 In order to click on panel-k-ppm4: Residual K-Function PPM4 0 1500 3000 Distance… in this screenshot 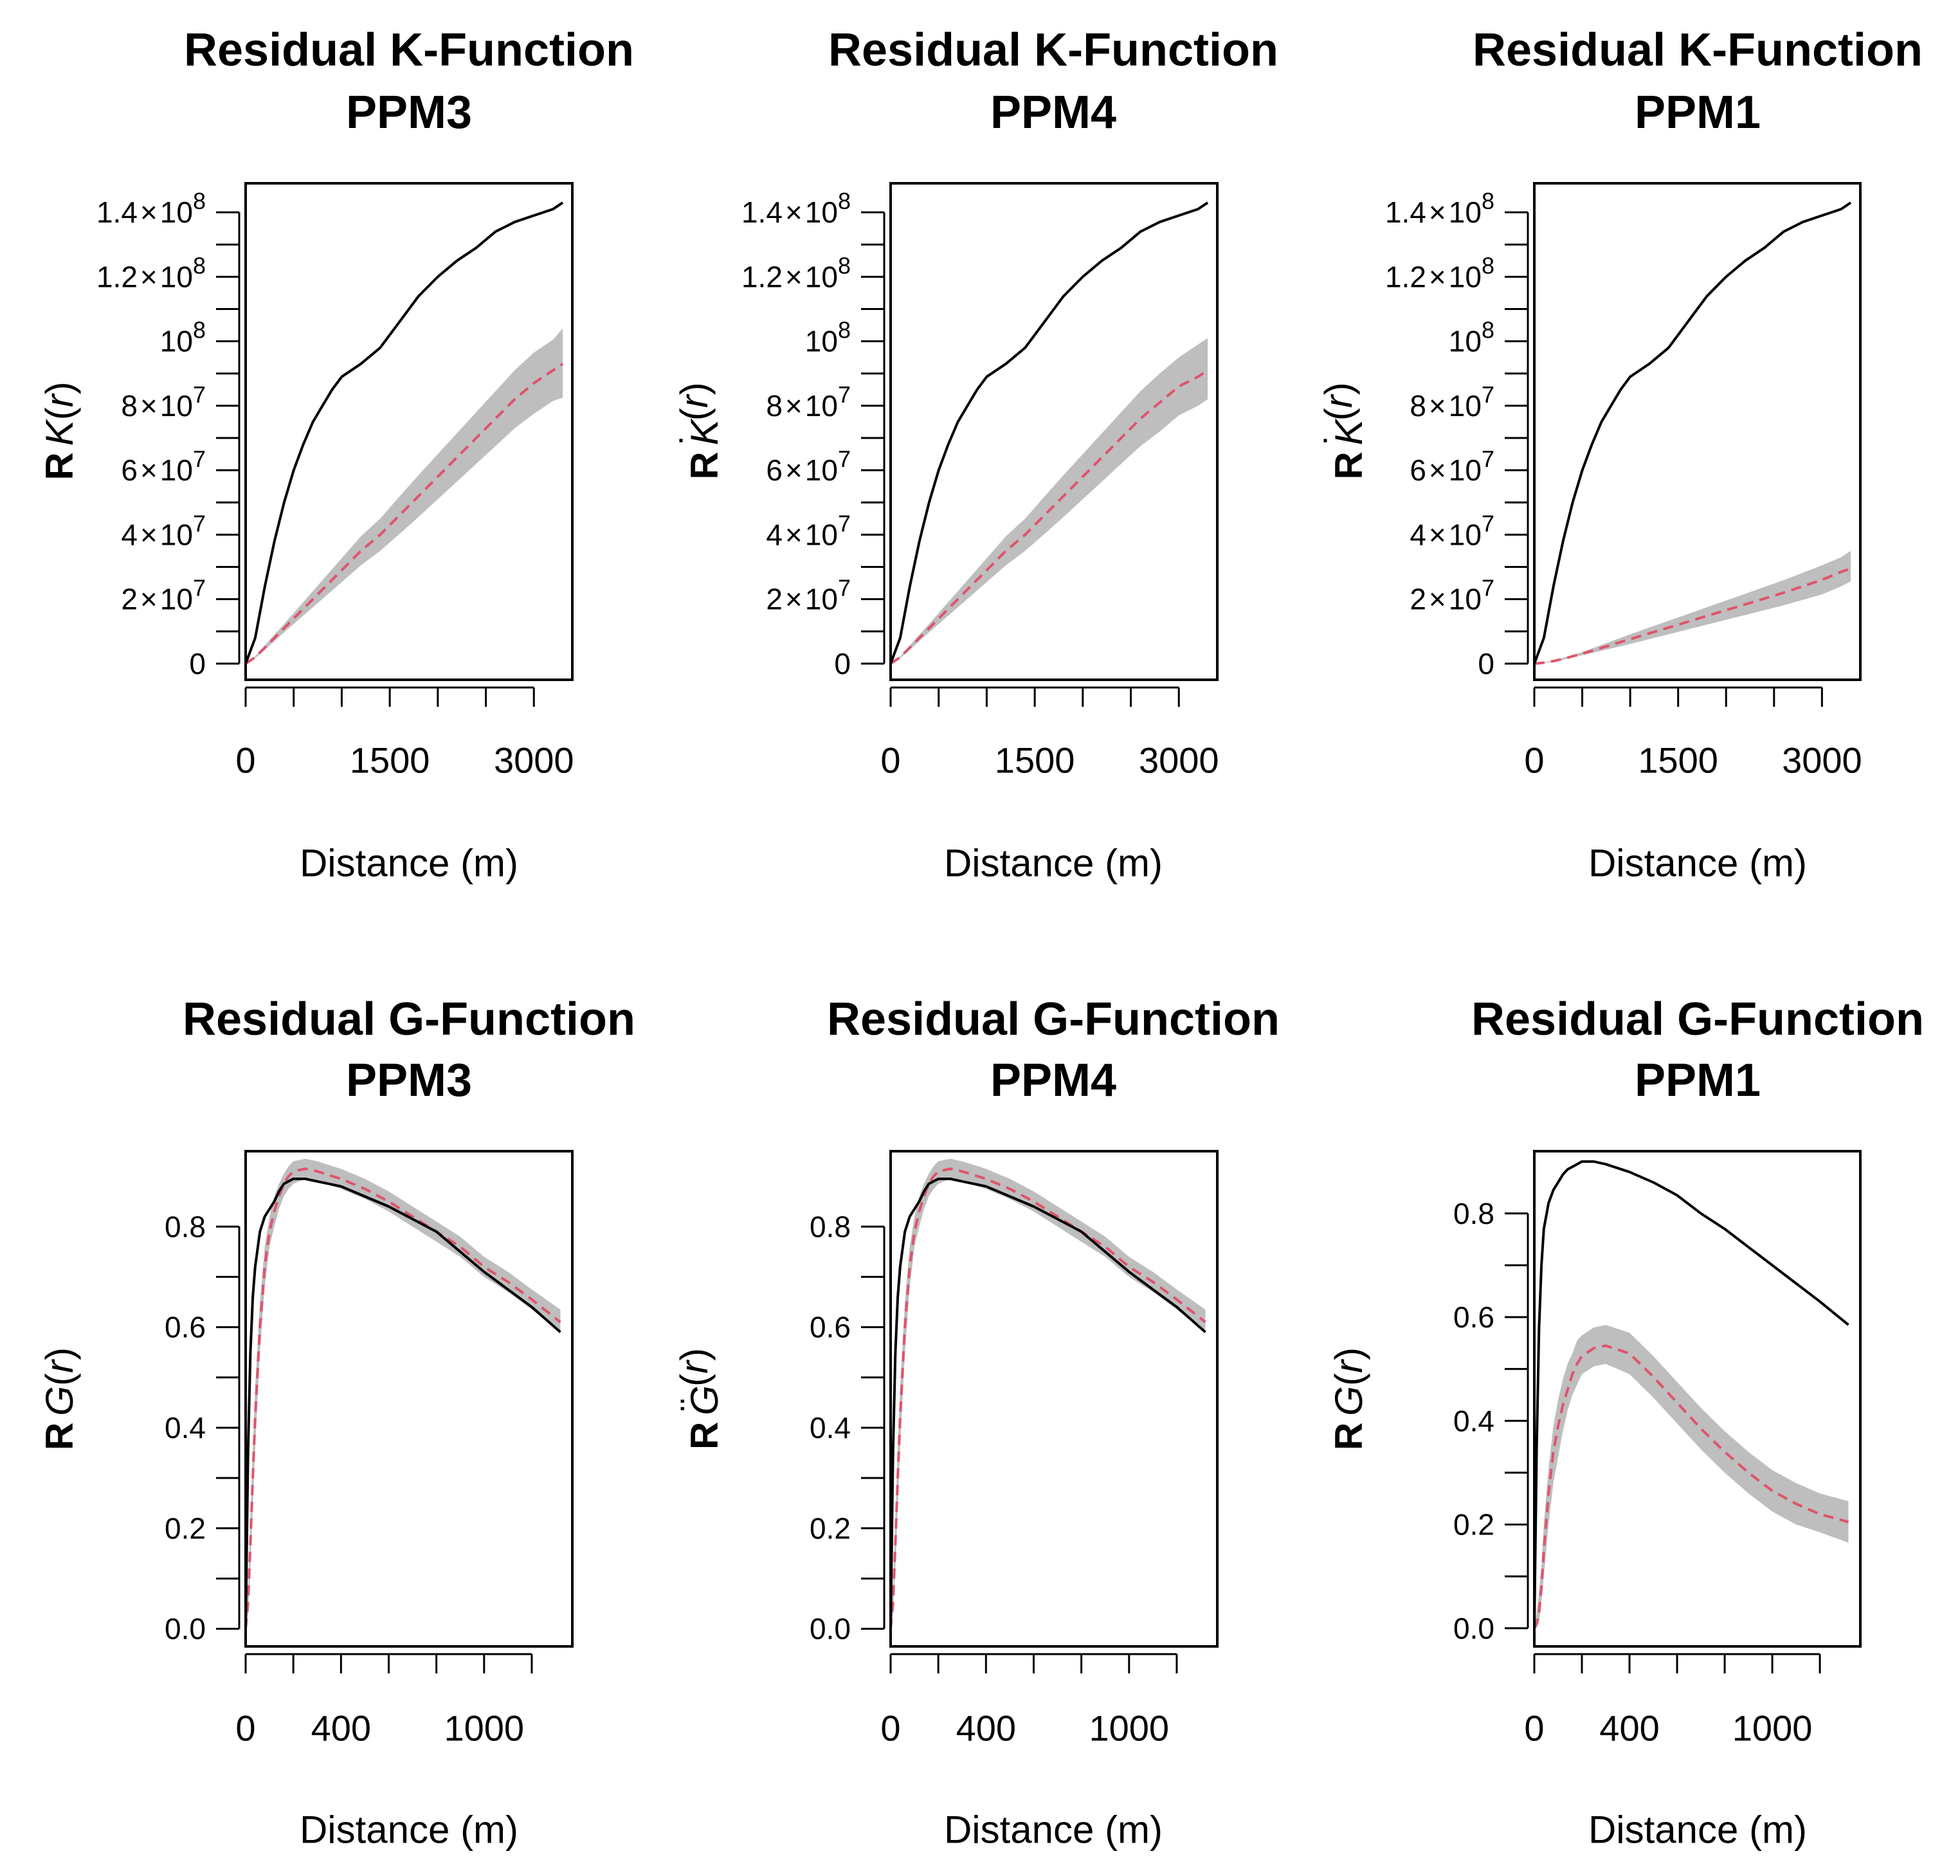, I will do `click(976, 455)`.